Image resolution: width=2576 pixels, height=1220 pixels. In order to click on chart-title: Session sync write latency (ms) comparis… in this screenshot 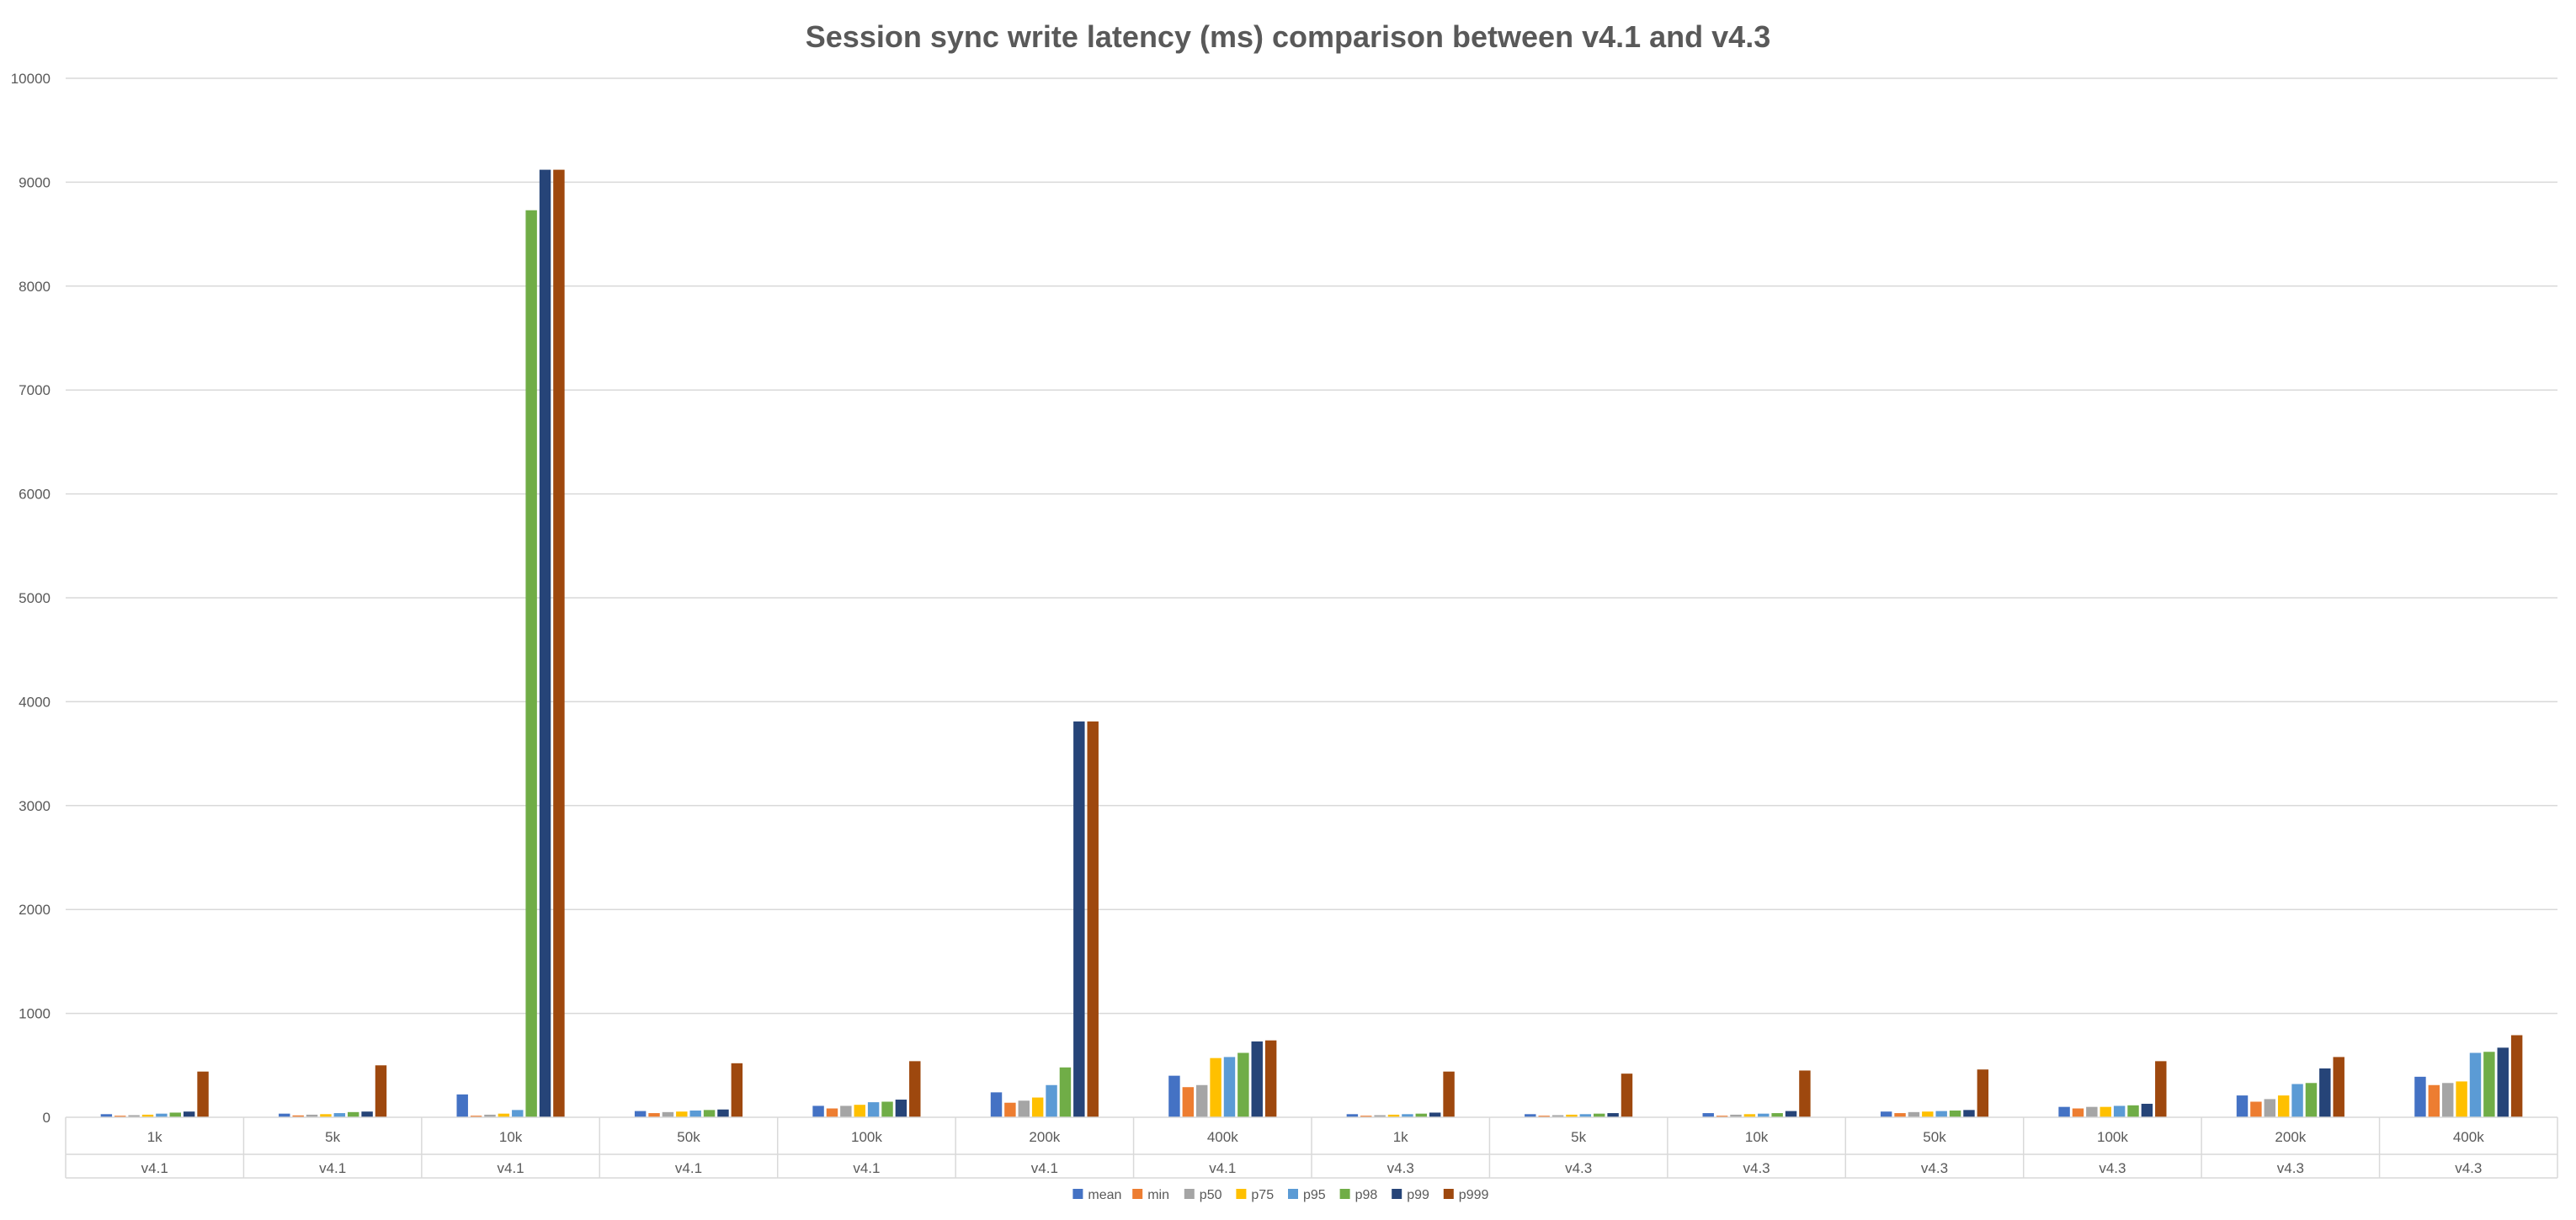, I will do `click(1288, 36)`.